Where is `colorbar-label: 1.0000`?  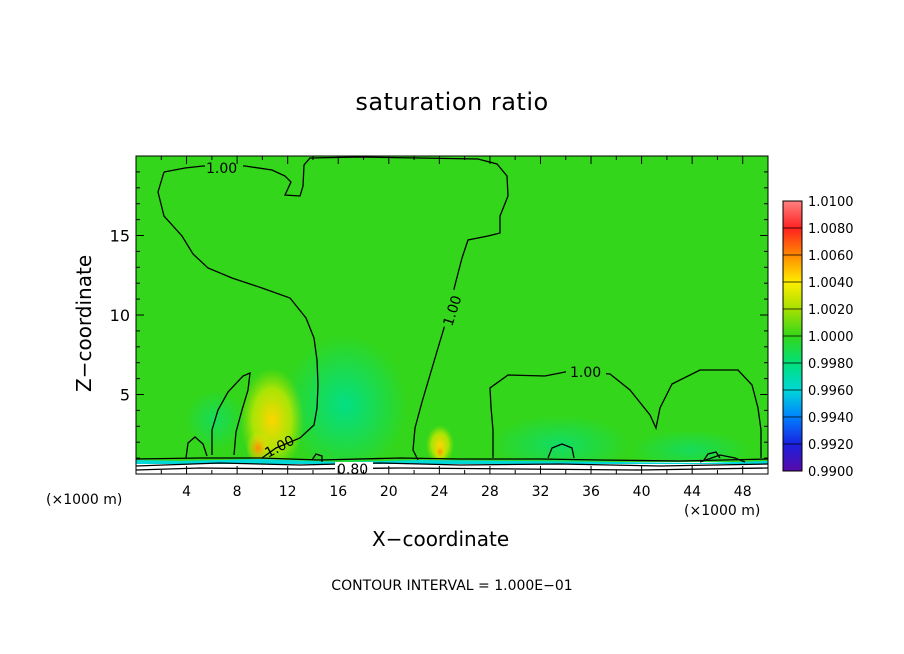 colorbar-label: 1.0000 is located at coordinates (831, 337).